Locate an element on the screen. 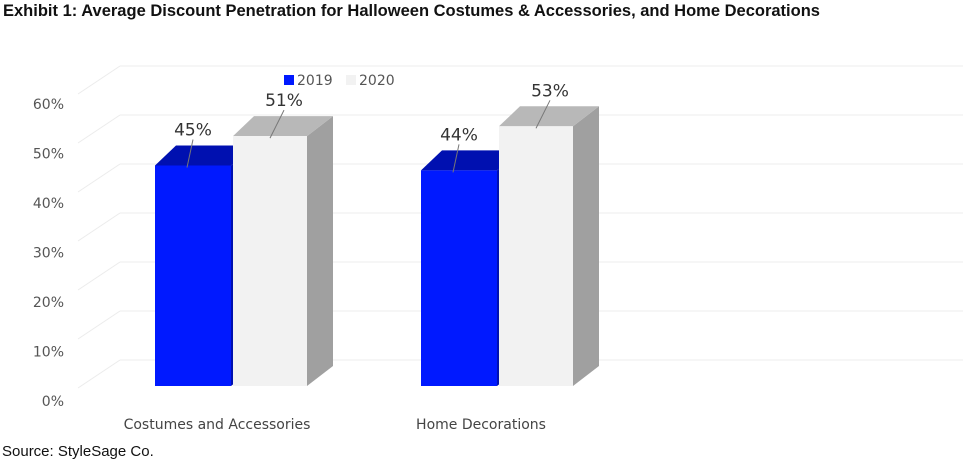  data-label: 44% is located at coordinates (459, 135).